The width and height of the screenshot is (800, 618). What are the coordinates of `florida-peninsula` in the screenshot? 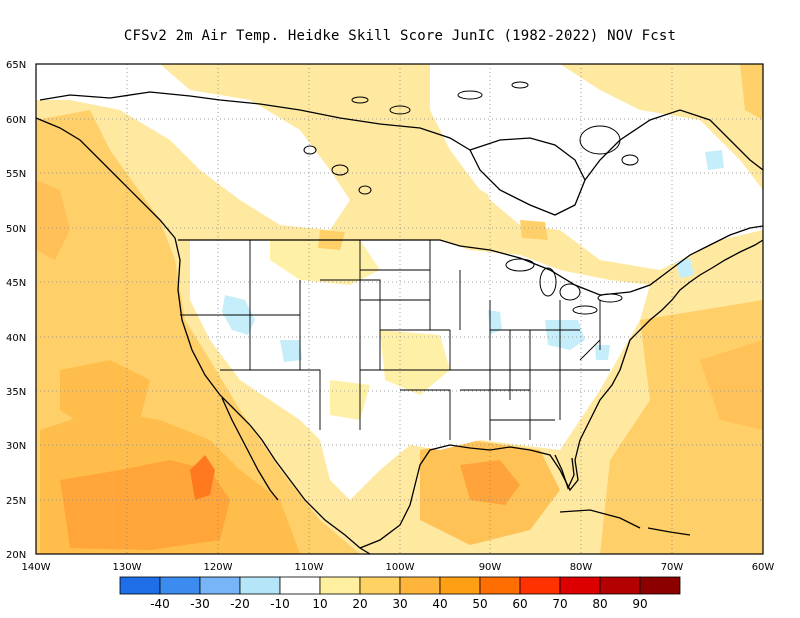 It's located at (564, 472).